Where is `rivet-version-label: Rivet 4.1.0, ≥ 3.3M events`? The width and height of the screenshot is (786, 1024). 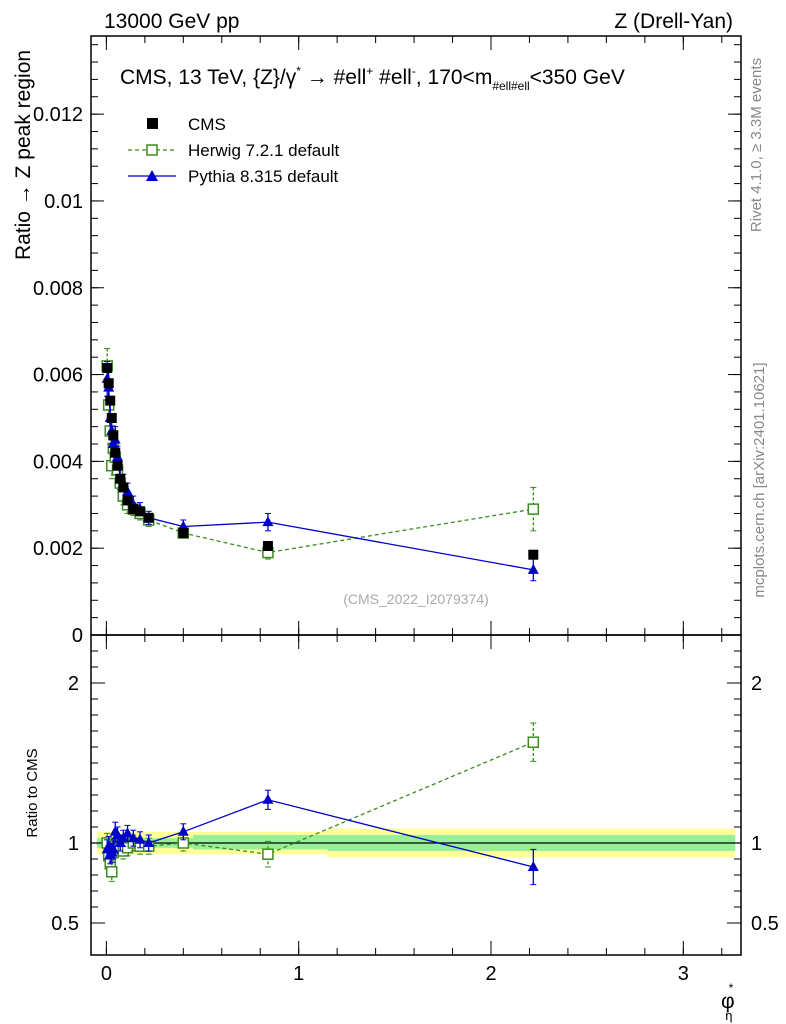 rivet-version-label: Rivet 4.1.0, ≥ 3.3M events is located at coordinates (756, 145).